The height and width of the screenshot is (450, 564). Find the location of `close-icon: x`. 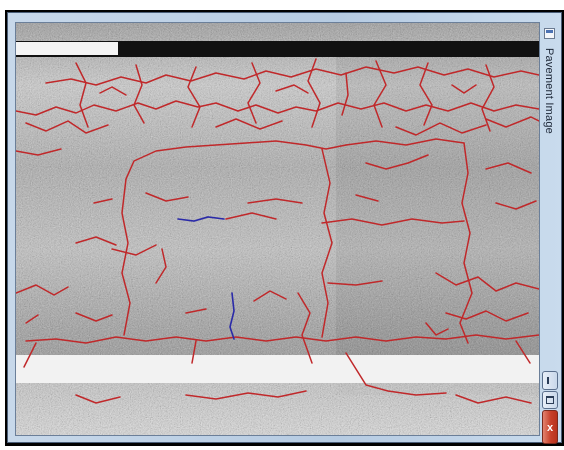

close-icon: x is located at coordinates (550, 428).